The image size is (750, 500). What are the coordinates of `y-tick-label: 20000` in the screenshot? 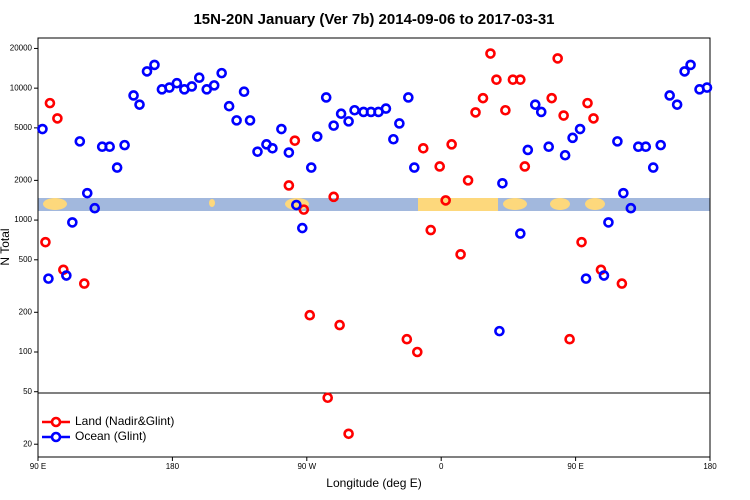 It's located at (21, 48).